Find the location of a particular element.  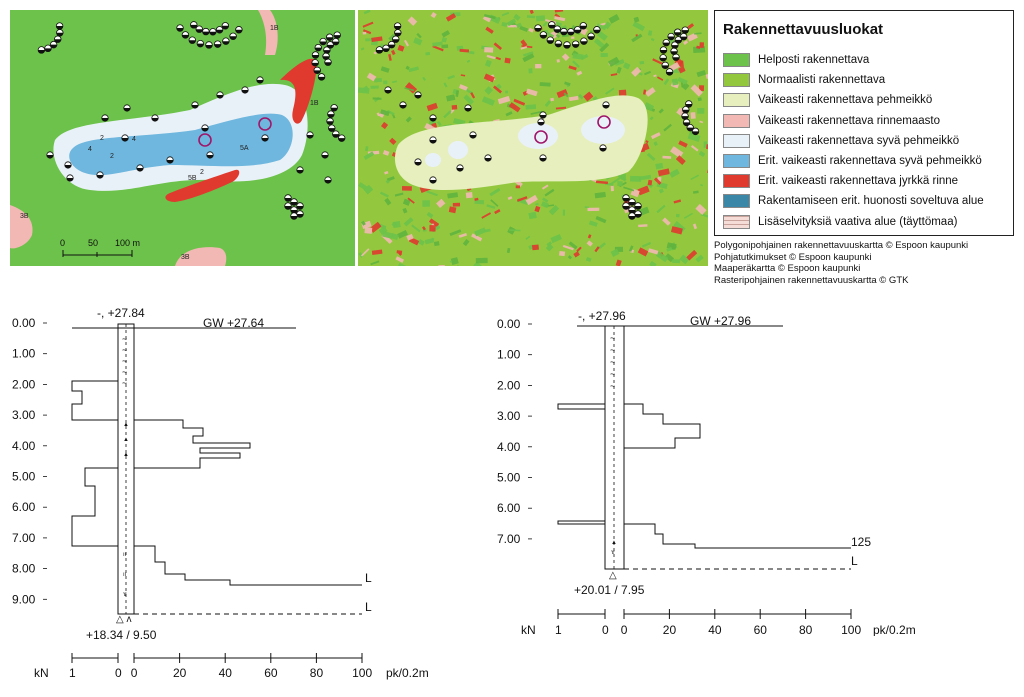

end-label: L is located at coordinates (854, 561).